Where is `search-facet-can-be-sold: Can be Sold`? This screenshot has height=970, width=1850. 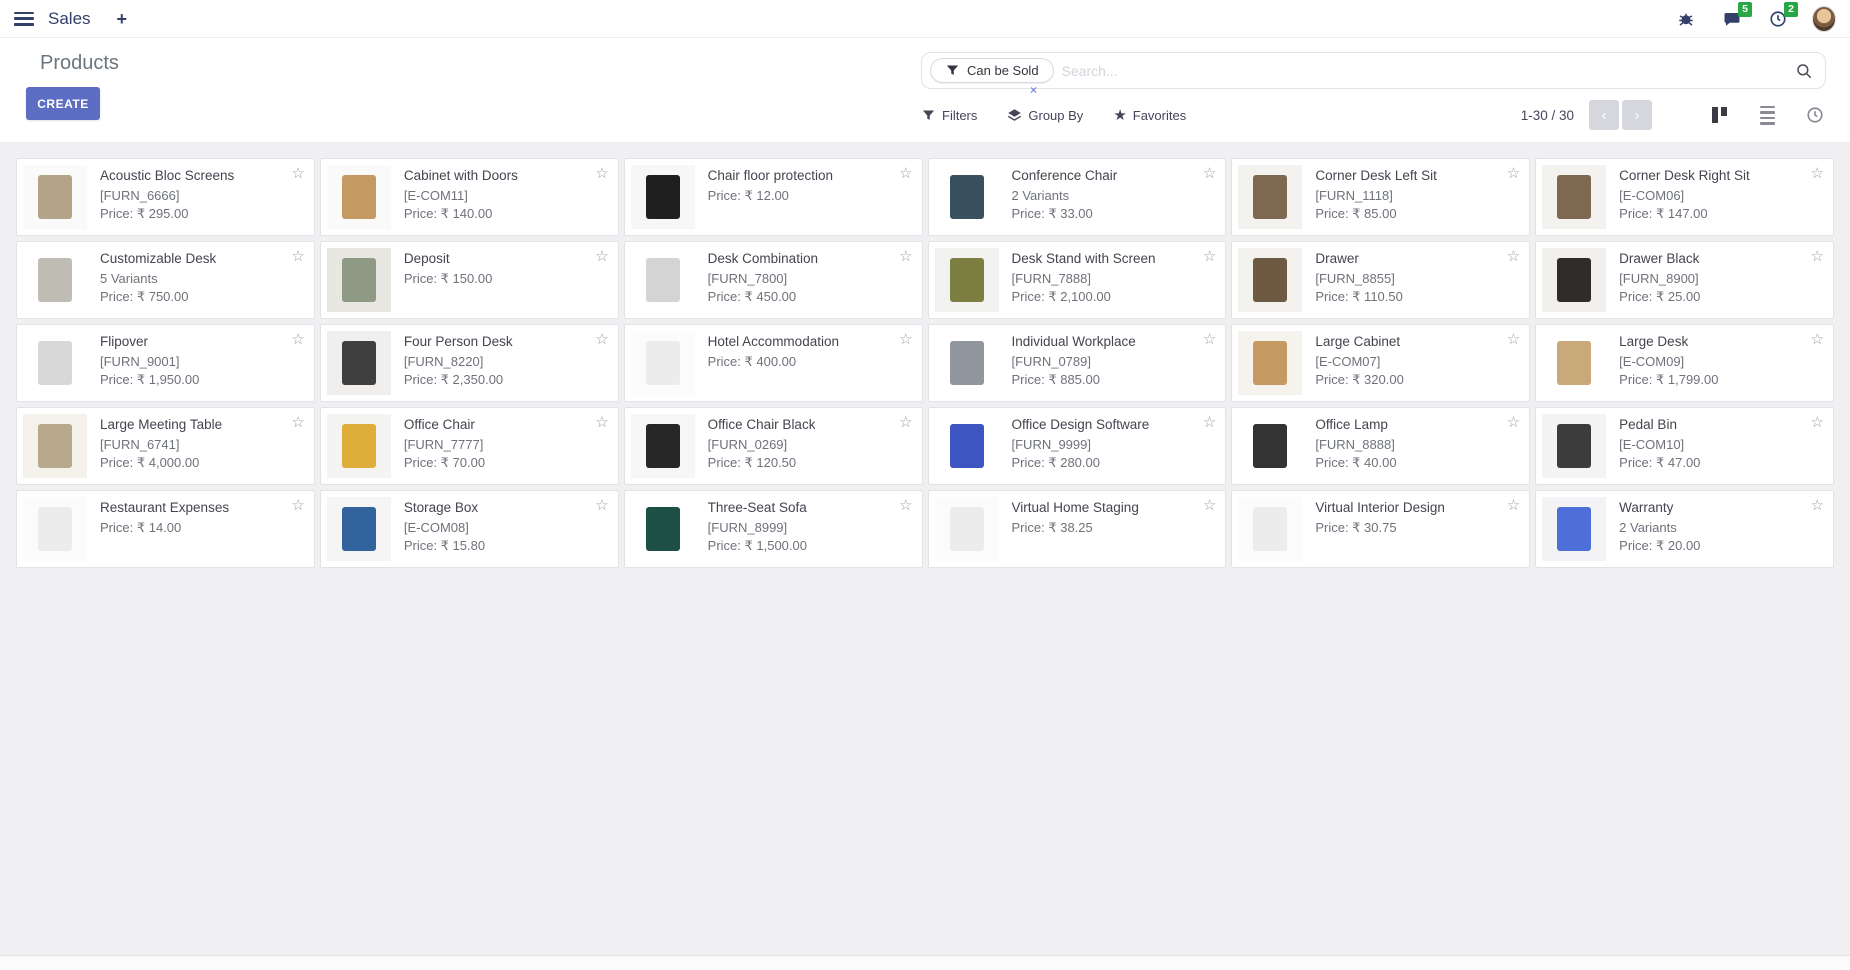
search-facet-can-be-sold: Can be Sold is located at coordinates (992, 70).